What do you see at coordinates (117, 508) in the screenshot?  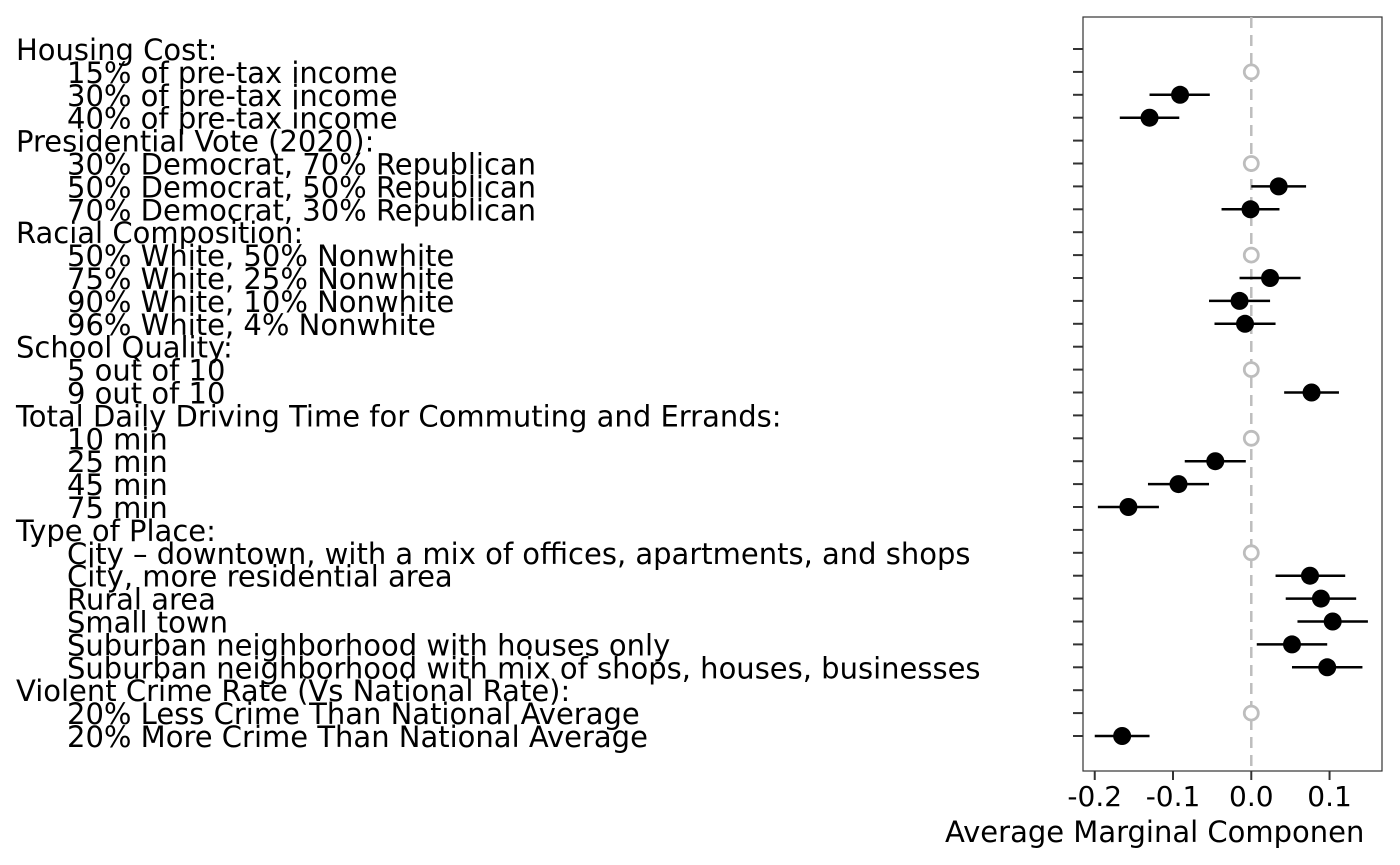 I see `level-label: 75 min` at bounding box center [117, 508].